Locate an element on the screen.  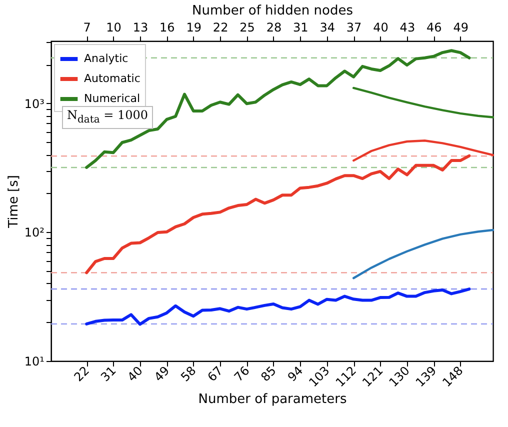
x-tick-label: 22 is located at coordinates (81, 374).